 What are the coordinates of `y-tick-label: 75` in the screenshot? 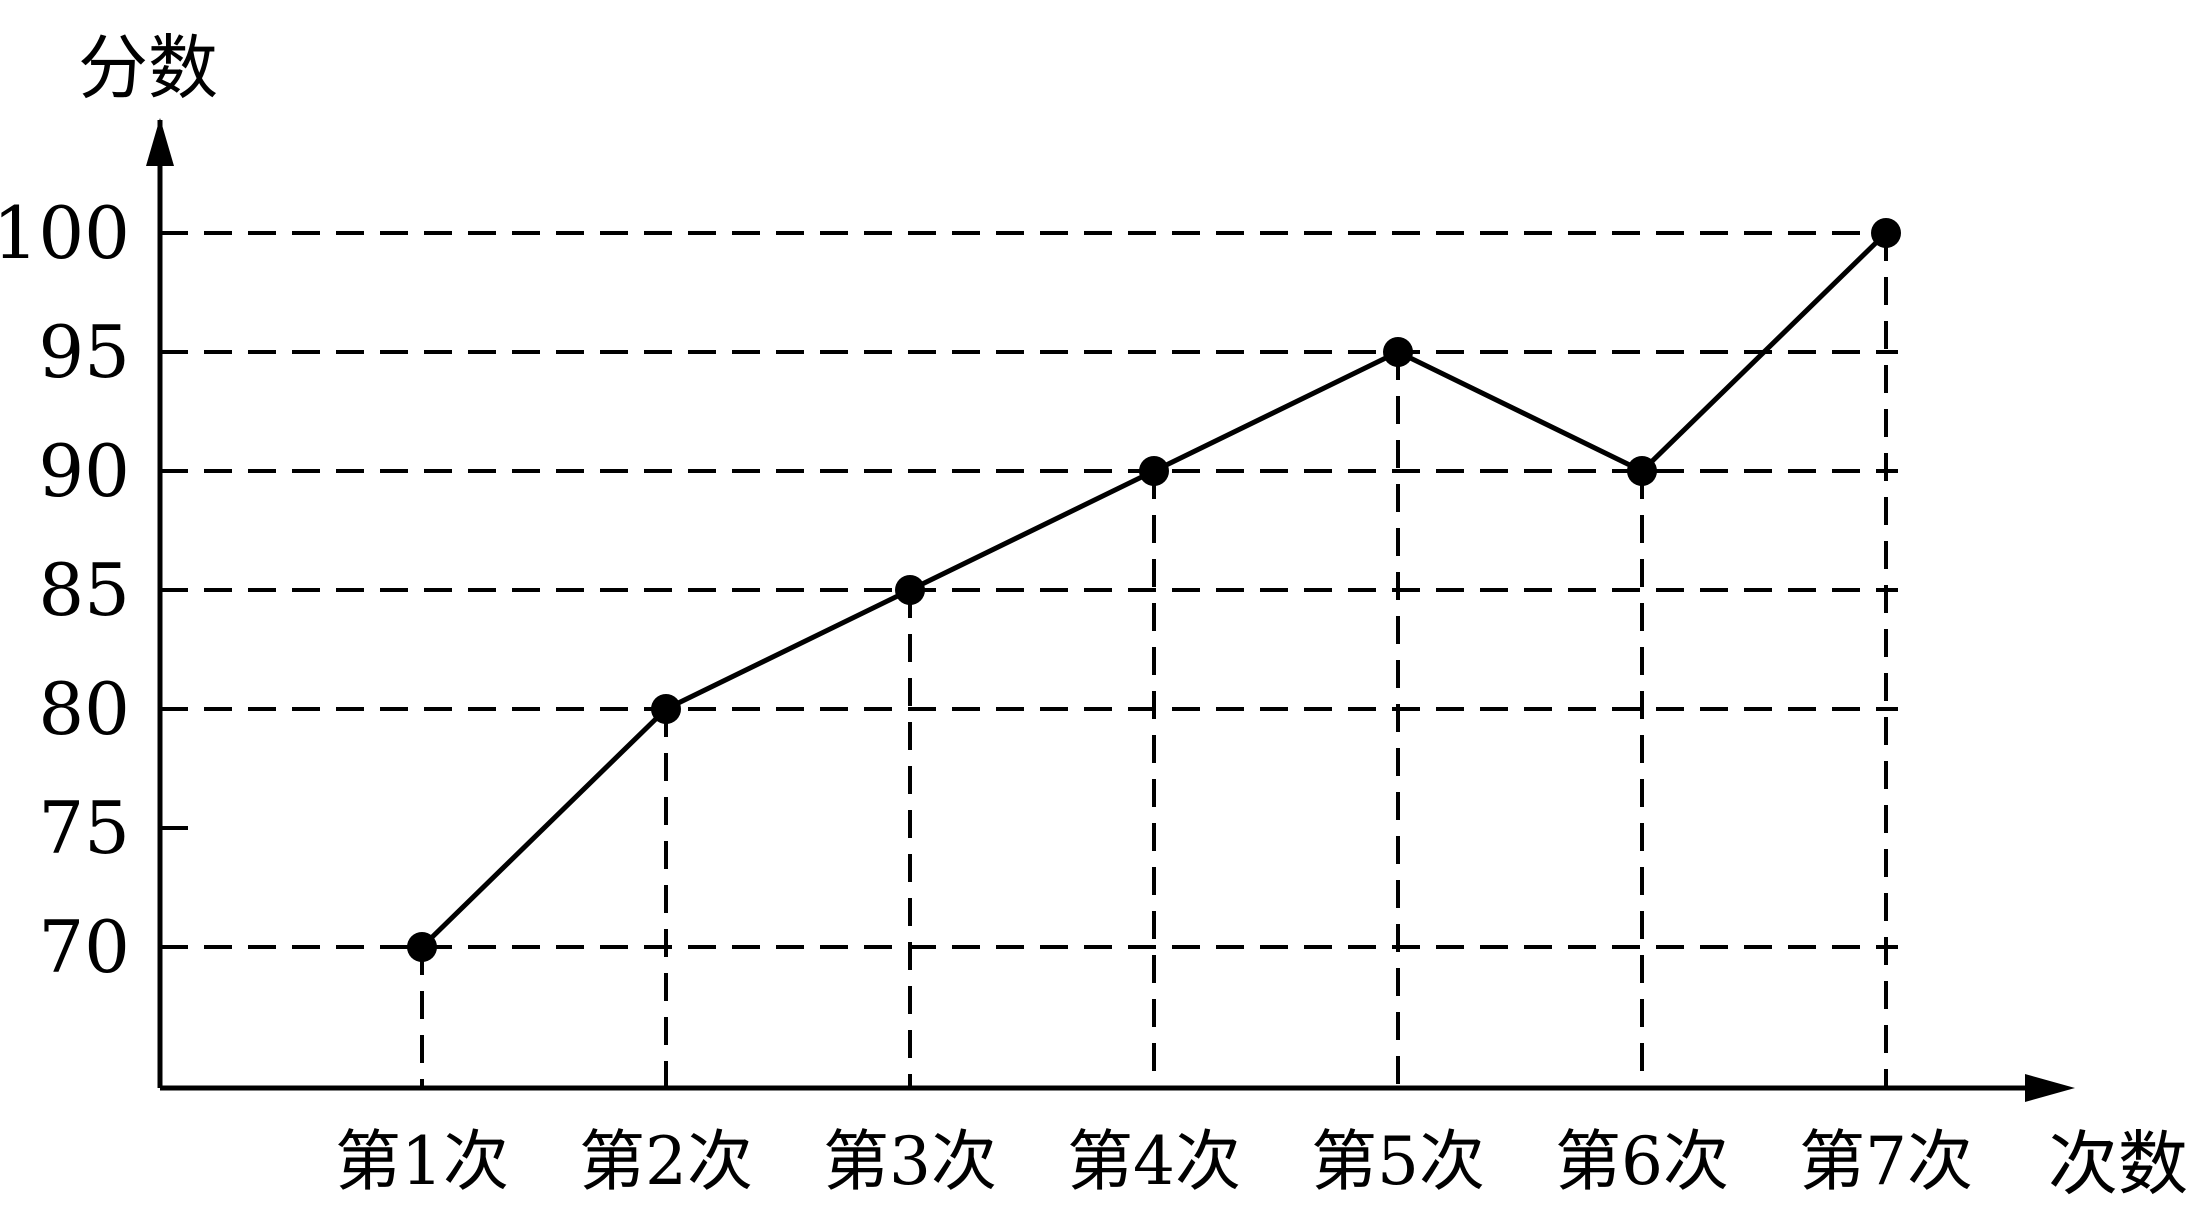 It's located at (84, 828).